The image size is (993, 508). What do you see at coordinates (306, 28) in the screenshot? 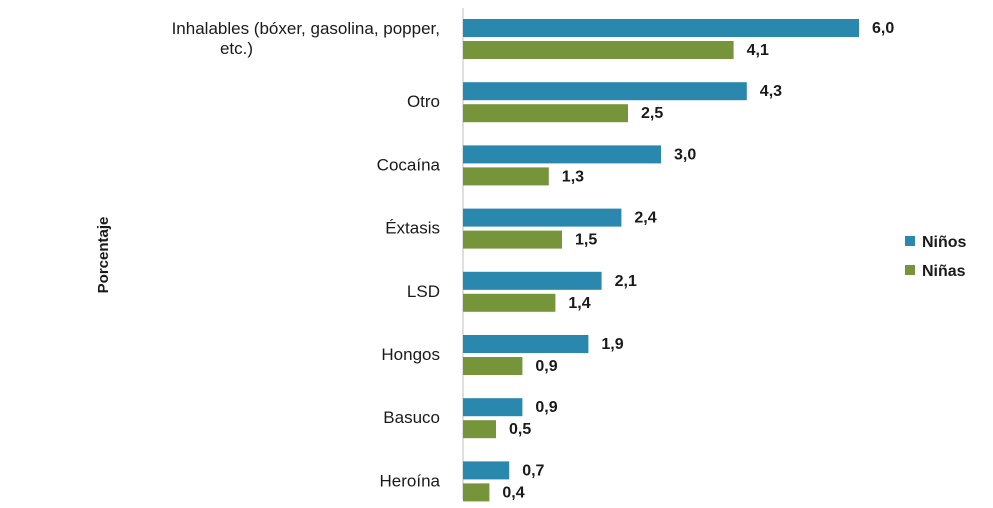
I see `category-label-line: Inhalables (bóxer, gasolina, popper,` at bounding box center [306, 28].